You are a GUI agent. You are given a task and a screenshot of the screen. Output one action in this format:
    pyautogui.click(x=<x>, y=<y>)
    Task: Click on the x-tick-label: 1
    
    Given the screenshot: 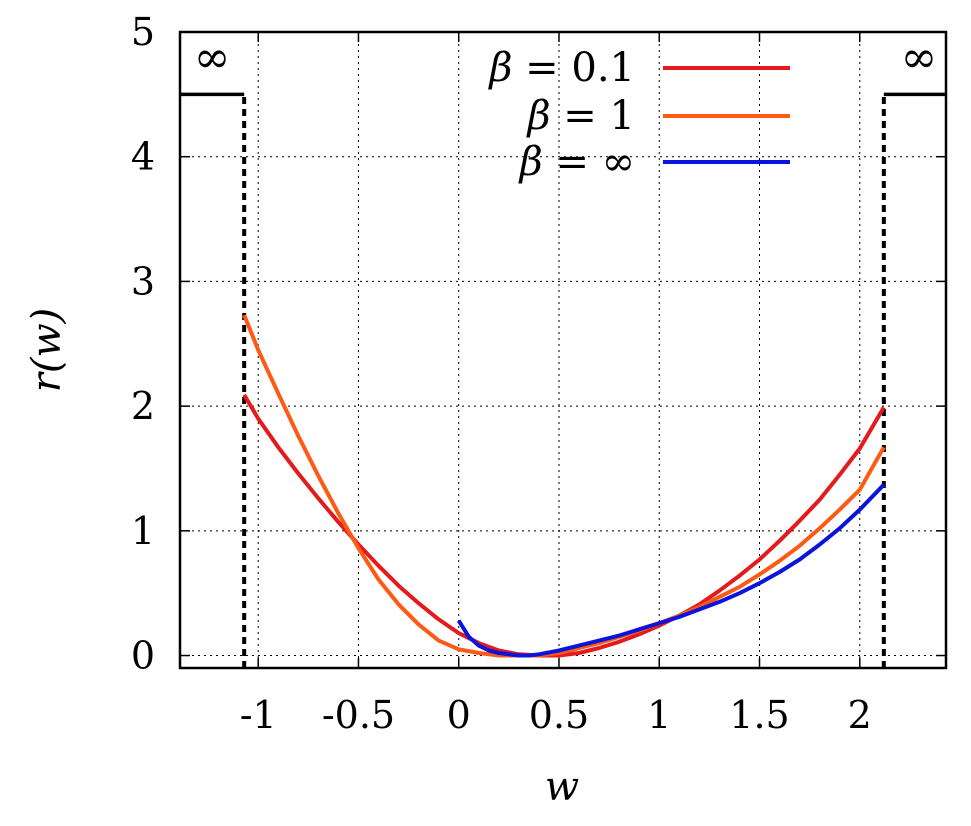 What is the action you would take?
    pyautogui.click(x=659, y=715)
    